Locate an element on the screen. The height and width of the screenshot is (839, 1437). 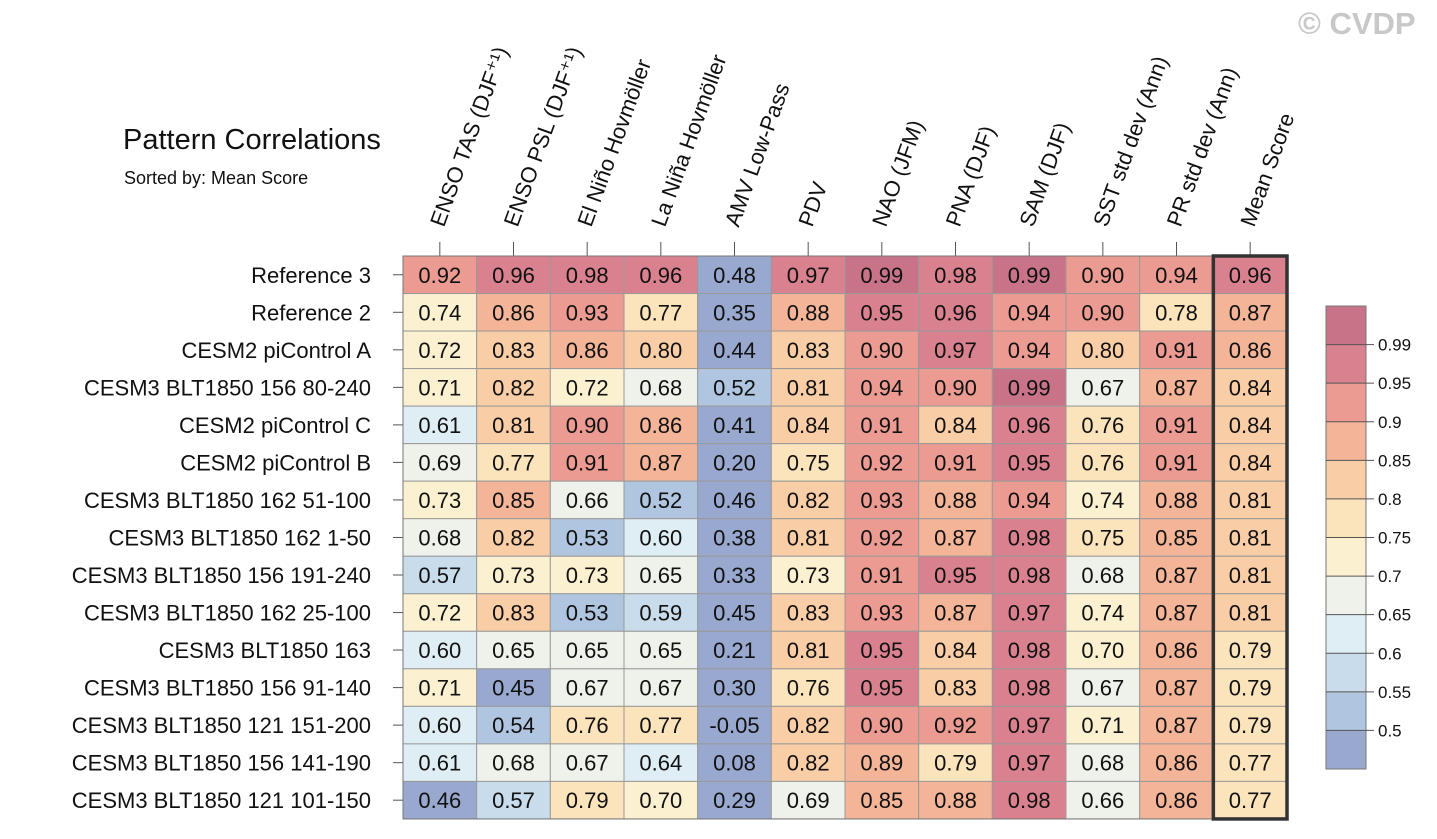
colorbar-tick-label: 0.65 is located at coordinates (1394, 615).